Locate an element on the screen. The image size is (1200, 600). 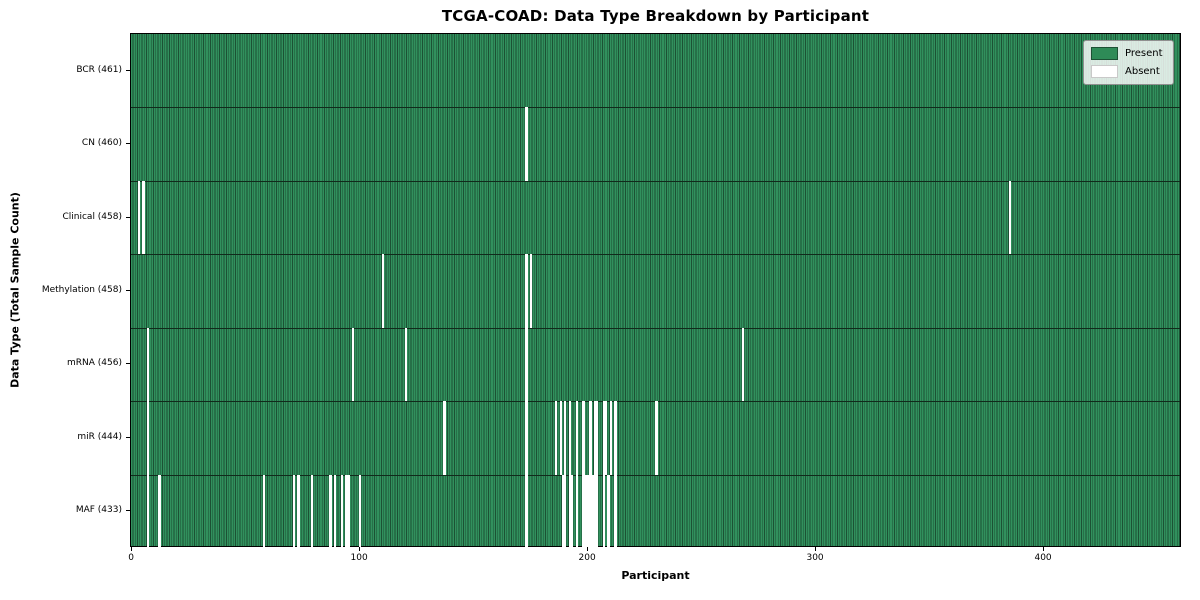
y-tick-label: mRNA (456) is located at coordinates (94, 363).